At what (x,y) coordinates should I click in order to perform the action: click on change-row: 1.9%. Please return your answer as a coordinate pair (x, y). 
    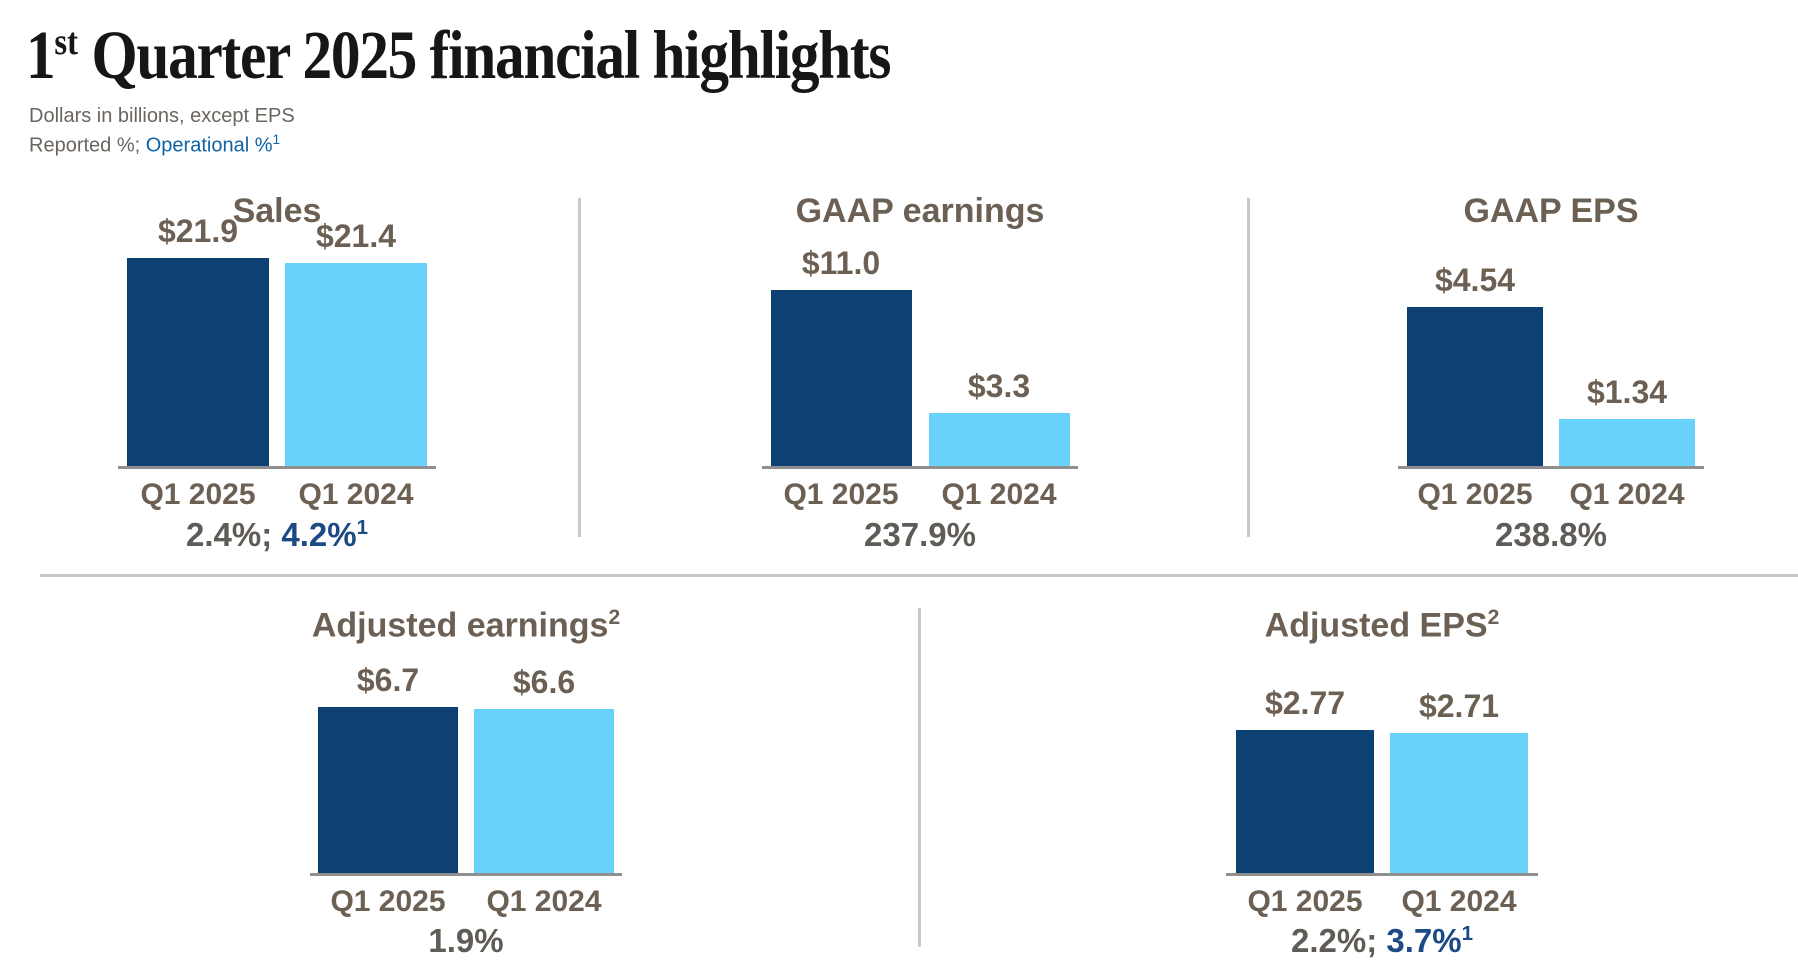
    Looking at the image, I should click on (466, 941).